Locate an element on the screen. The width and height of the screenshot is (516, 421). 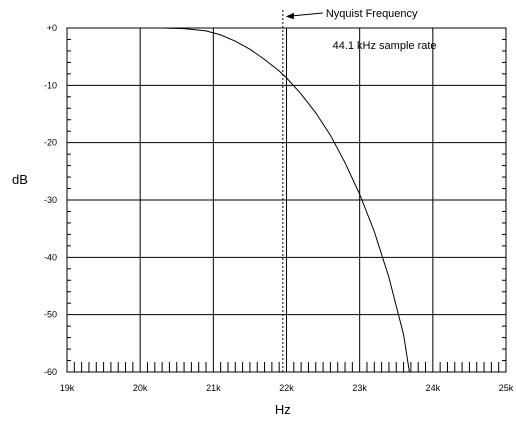
y-tick-label: -10 is located at coordinates (50, 85).